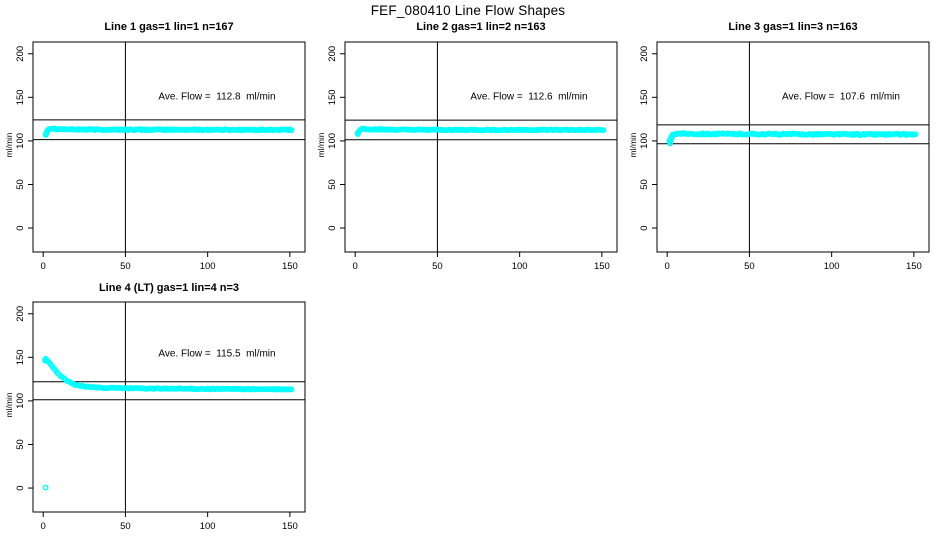  What do you see at coordinates (217, 97) in the screenshot?
I see `panel1-ave-flow-annotation: Ave. Flow = 112.8 ml/min` at bounding box center [217, 97].